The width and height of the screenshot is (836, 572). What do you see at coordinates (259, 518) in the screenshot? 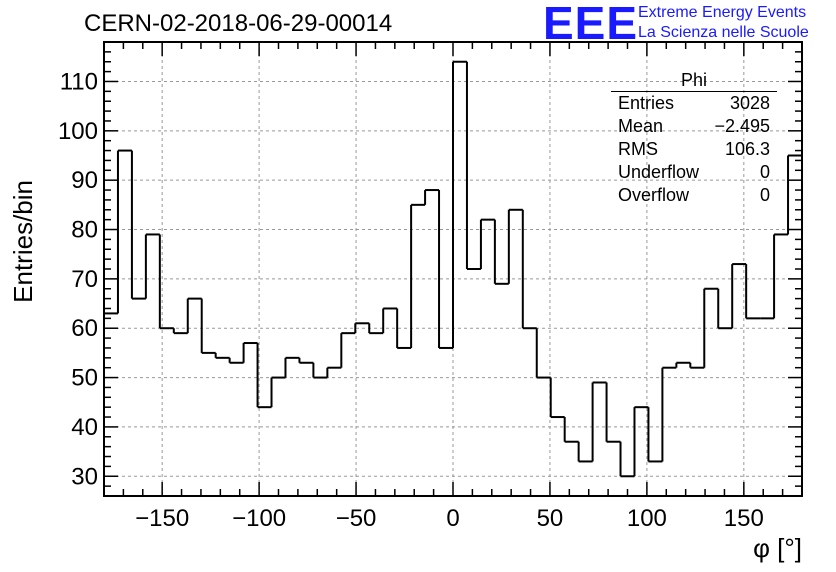
I see `x-tick-label: −100` at bounding box center [259, 518].